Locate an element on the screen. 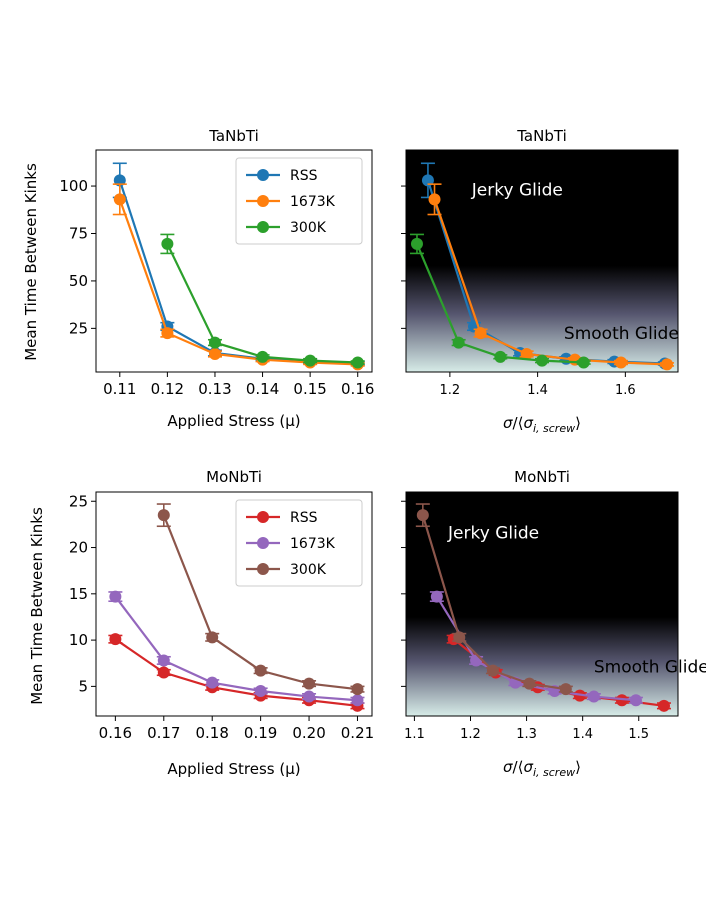 The height and width of the screenshot is (913, 706). legend-label-1673k: 1673K is located at coordinates (313, 544).